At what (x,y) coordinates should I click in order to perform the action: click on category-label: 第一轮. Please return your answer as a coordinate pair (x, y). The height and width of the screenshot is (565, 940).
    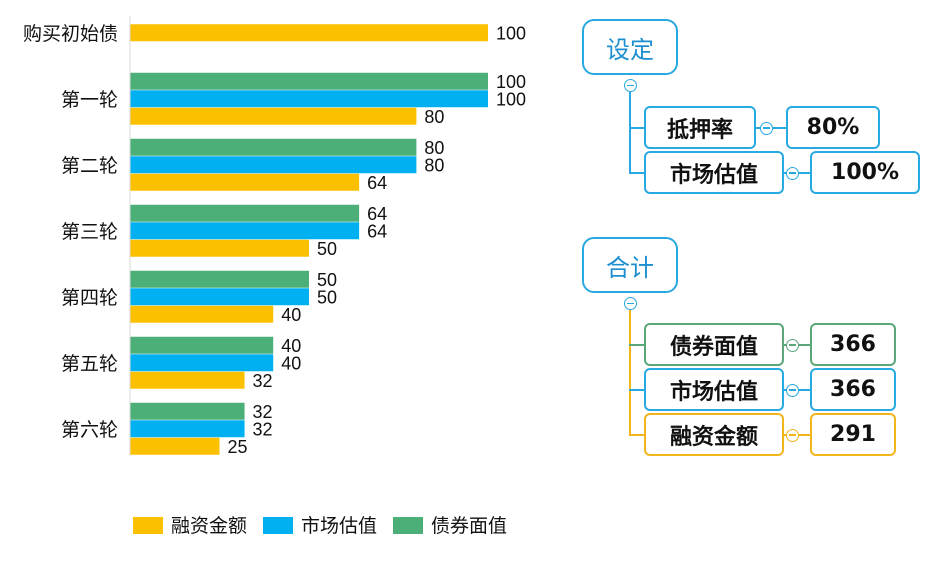
    Looking at the image, I should click on (89, 100).